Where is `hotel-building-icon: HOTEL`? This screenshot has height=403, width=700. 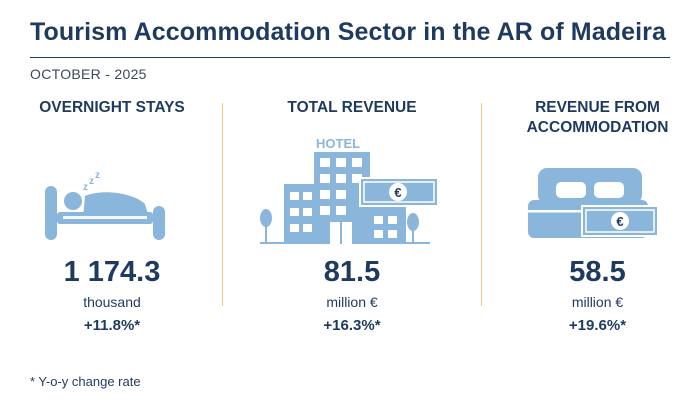 hotel-building-icon: HOTEL is located at coordinates (349, 190).